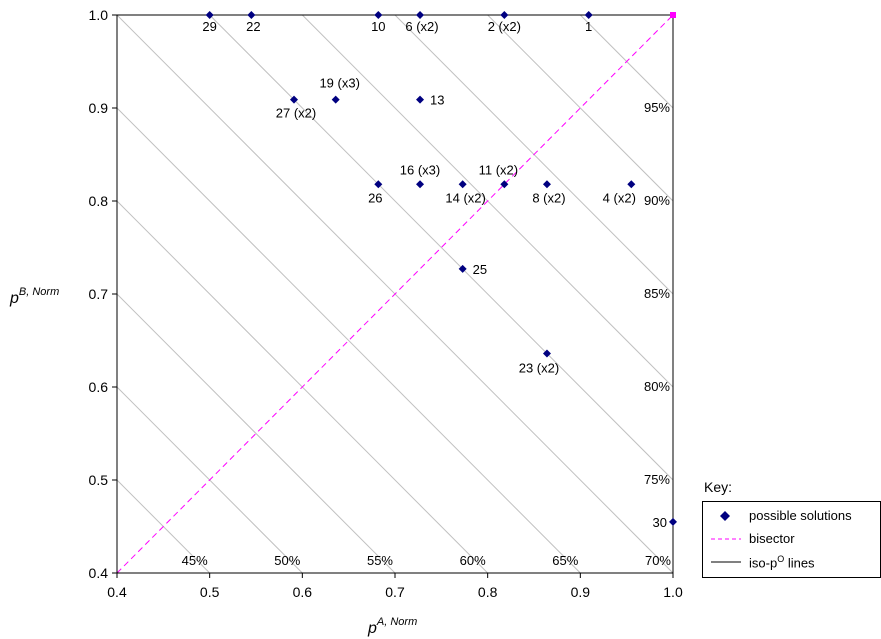 This screenshot has width=881, height=639. What do you see at coordinates (420, 169) in the screenshot?
I see `data-point-label: 16 (x3)` at bounding box center [420, 169].